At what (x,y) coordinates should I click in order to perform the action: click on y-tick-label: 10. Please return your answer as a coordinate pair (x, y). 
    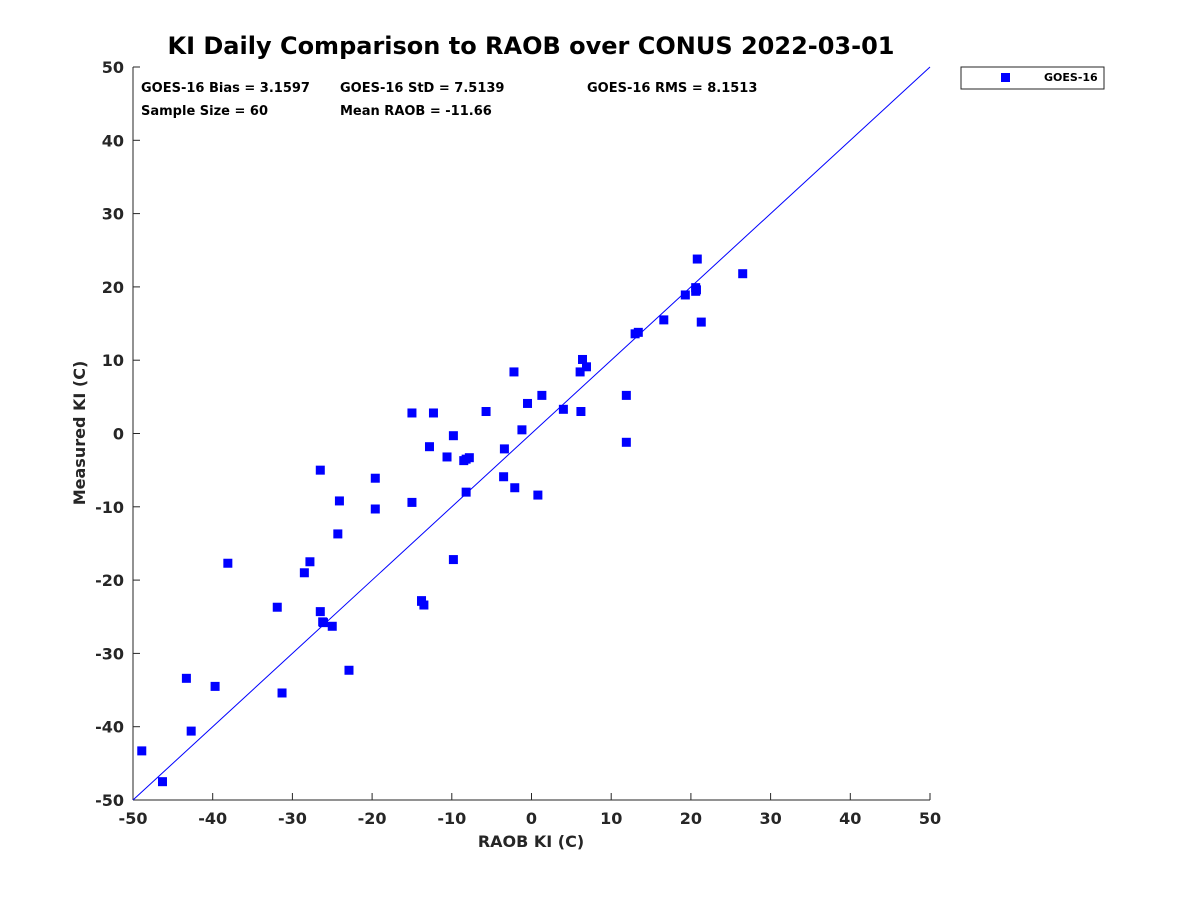
    Looking at the image, I should click on (113, 360).